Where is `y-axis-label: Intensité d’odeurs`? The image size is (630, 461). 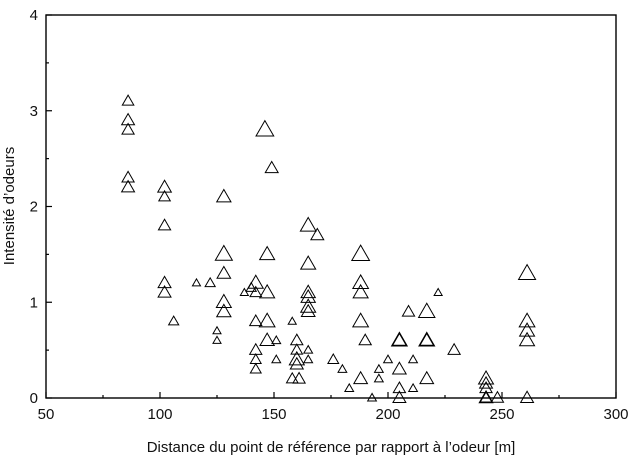
y-axis-label: Intensité d’odeurs is located at coordinates (9, 206).